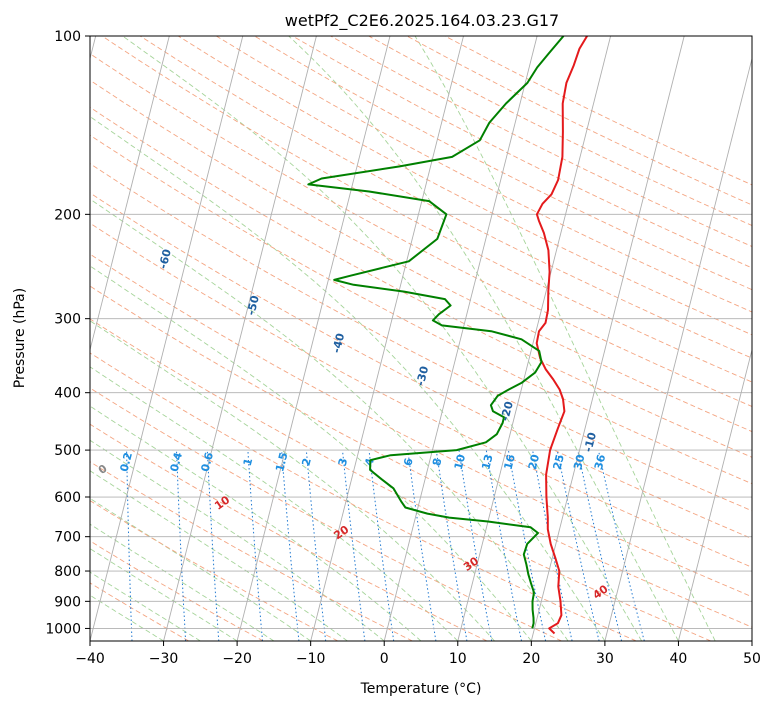 The image size is (775, 708). What do you see at coordinates (559, 462) in the screenshot?
I see `mixing-ratio-label: 25` at bounding box center [559, 462].